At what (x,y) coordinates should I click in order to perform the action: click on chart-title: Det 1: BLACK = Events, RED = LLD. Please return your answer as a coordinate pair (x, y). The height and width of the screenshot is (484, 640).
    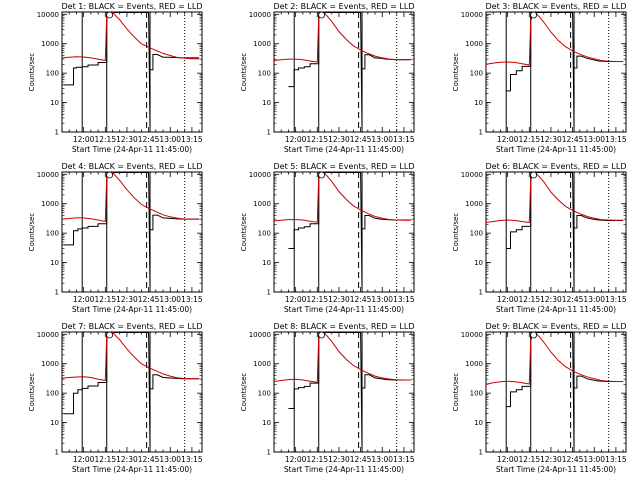
    Looking at the image, I should click on (132, 6).